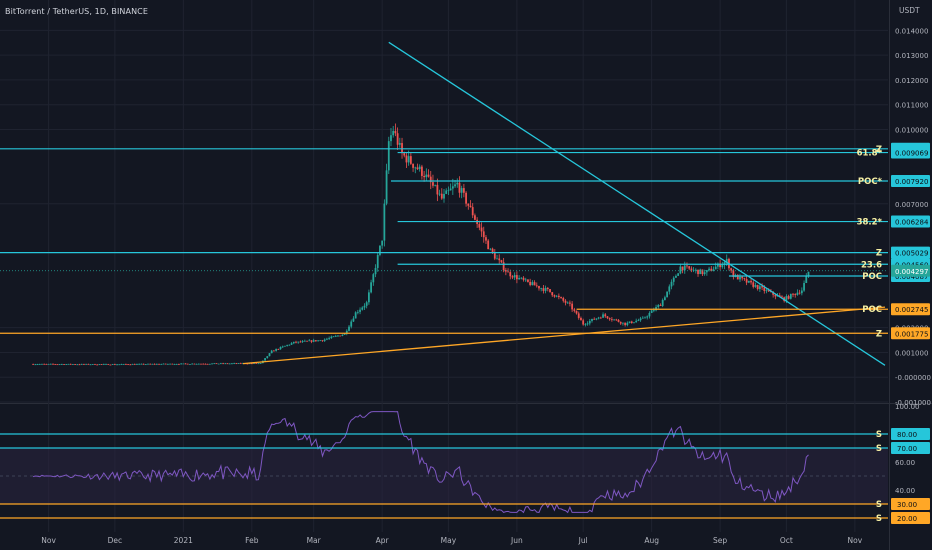  I want to click on level-price-badge, so click(910, 309).